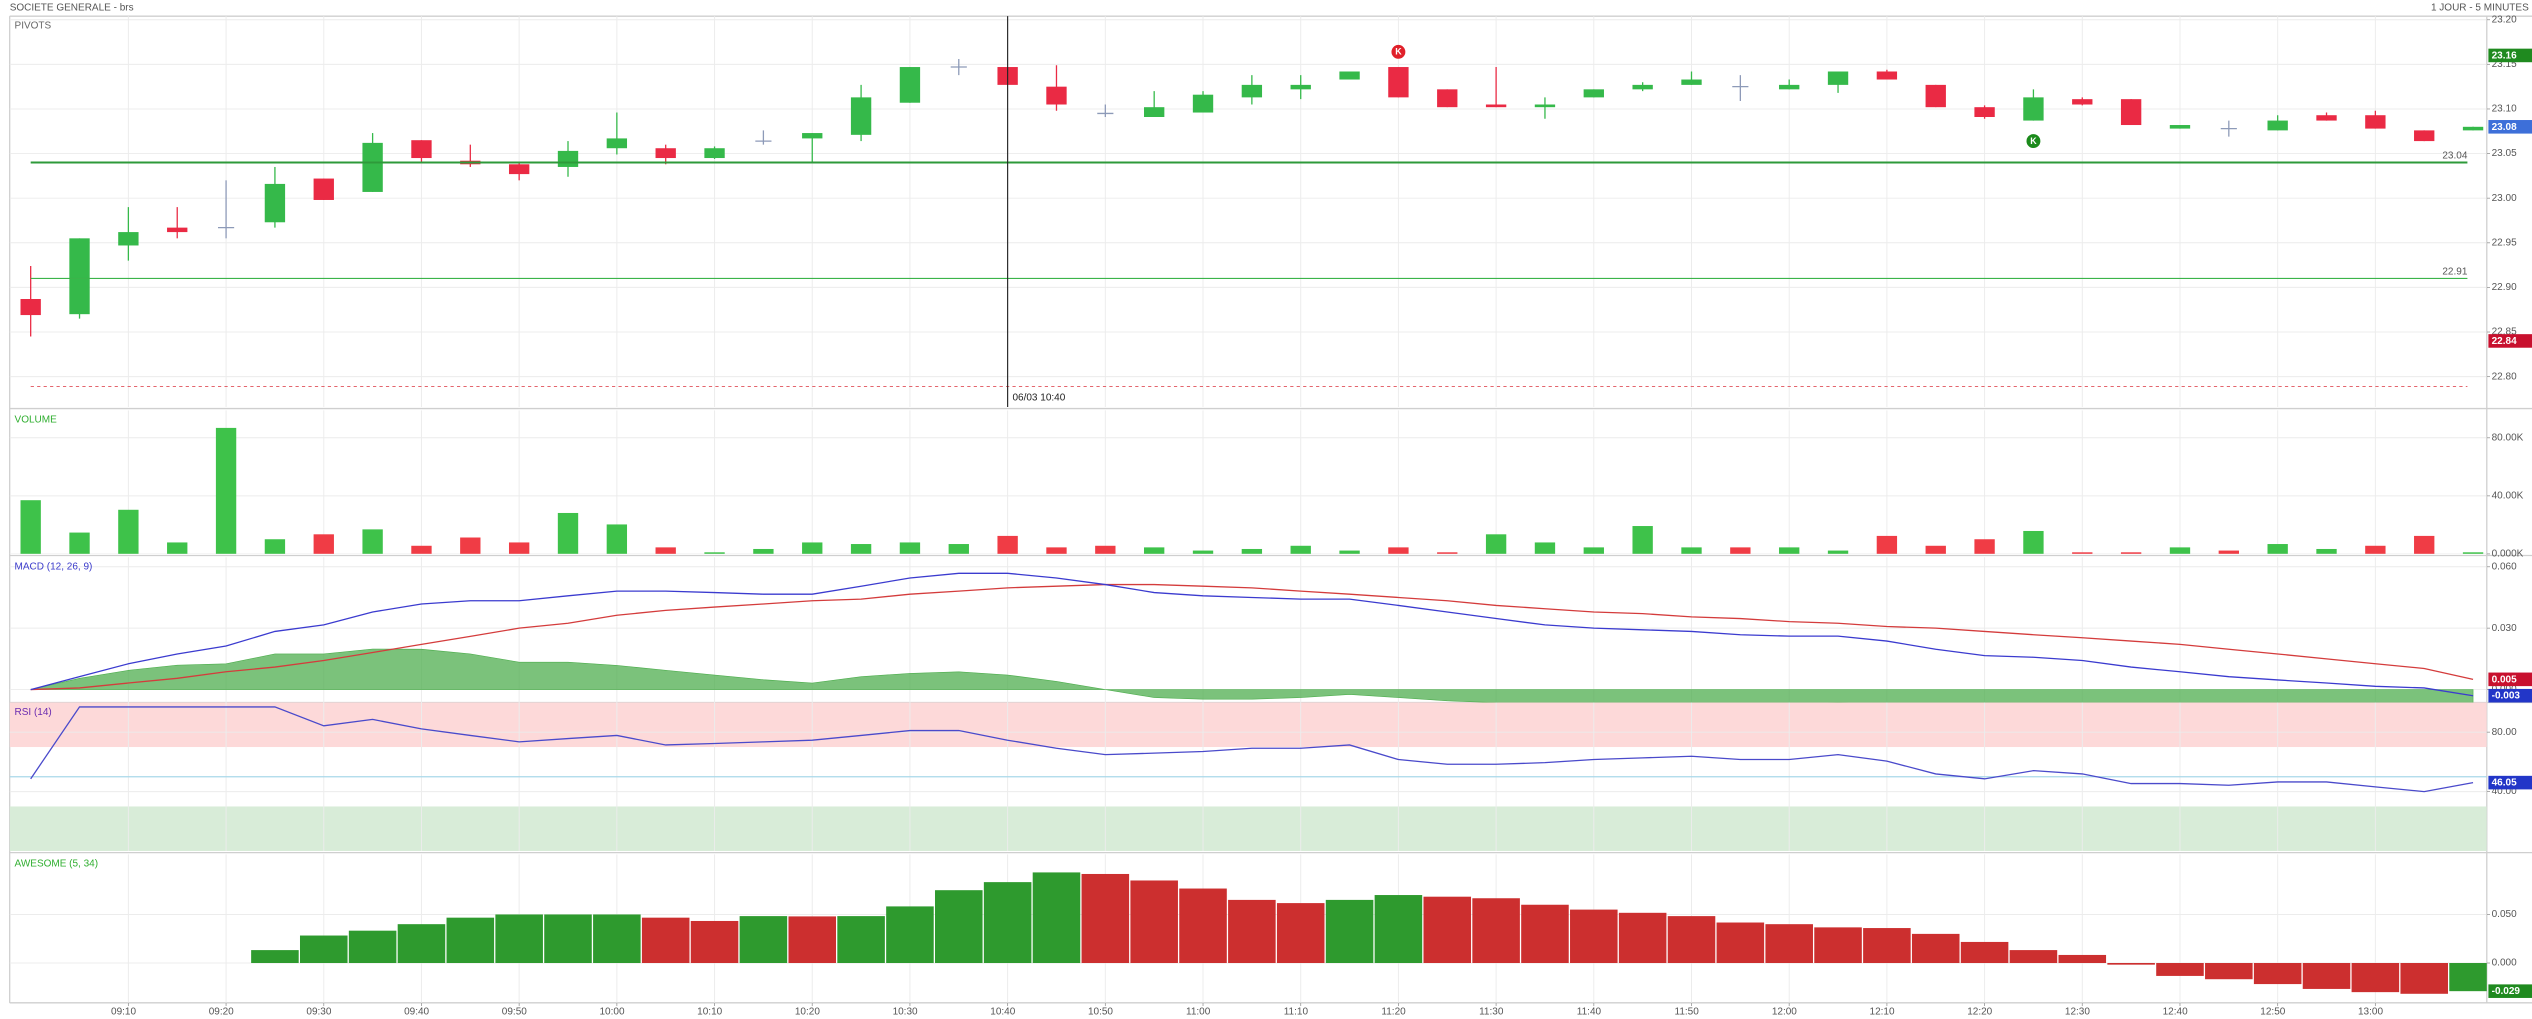 The width and height of the screenshot is (2532, 1019). Describe the element at coordinates (54, 566) in the screenshot. I see `panel-title: MACD (12, 26, 9)` at that location.